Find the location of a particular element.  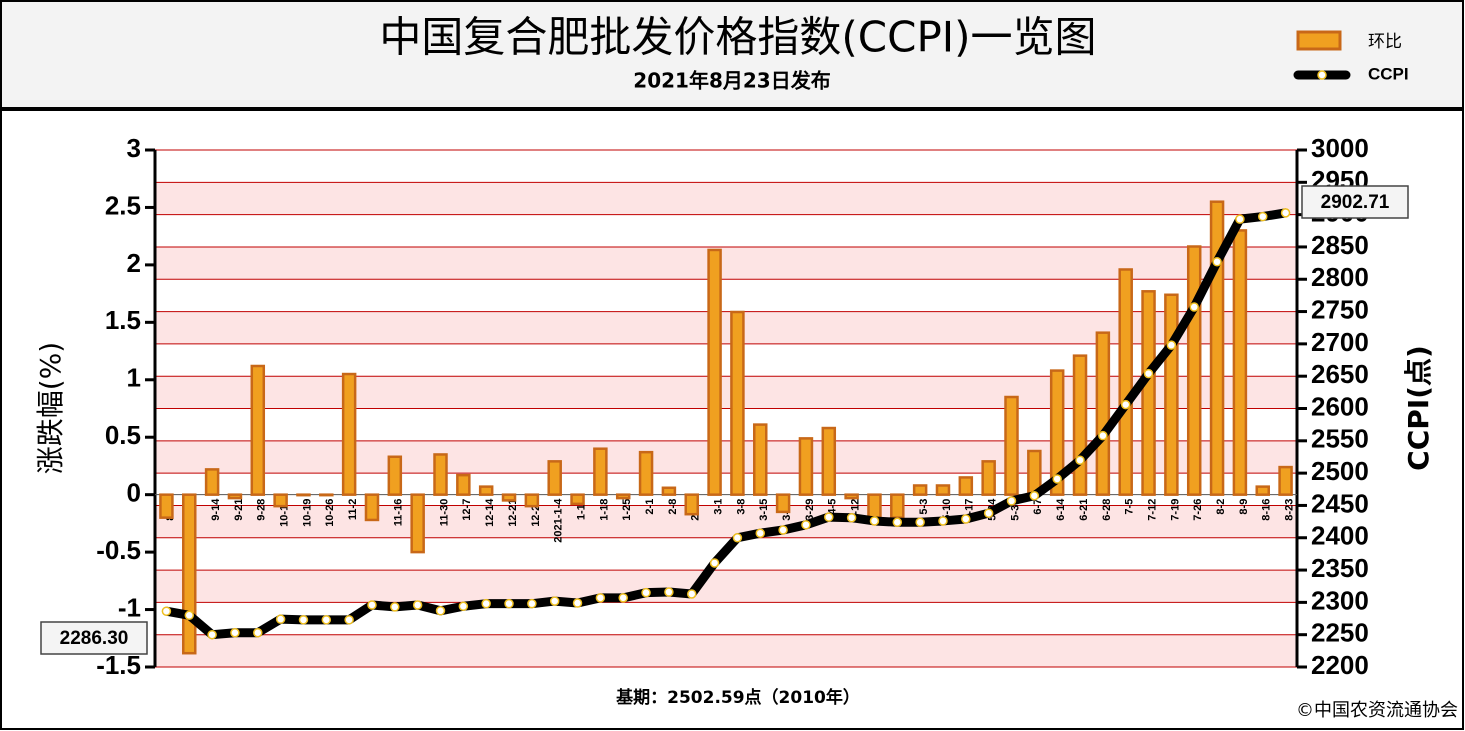

y-tick-label: 1.5 is located at coordinates (123, 320).